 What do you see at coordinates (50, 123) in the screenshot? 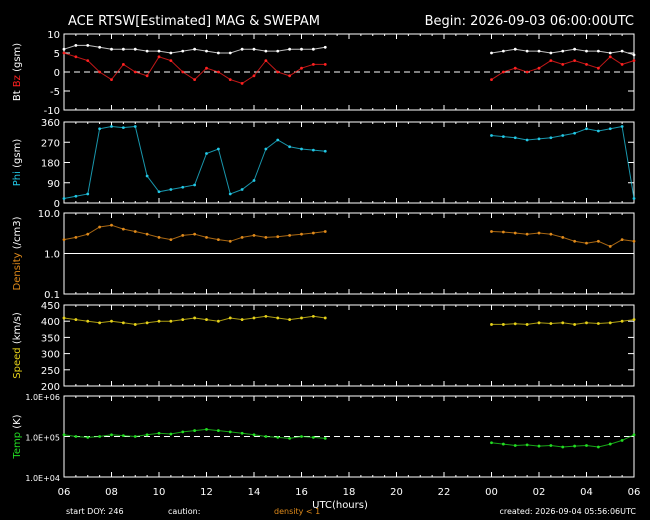
I see `y-tick-label: 360` at bounding box center [50, 123].